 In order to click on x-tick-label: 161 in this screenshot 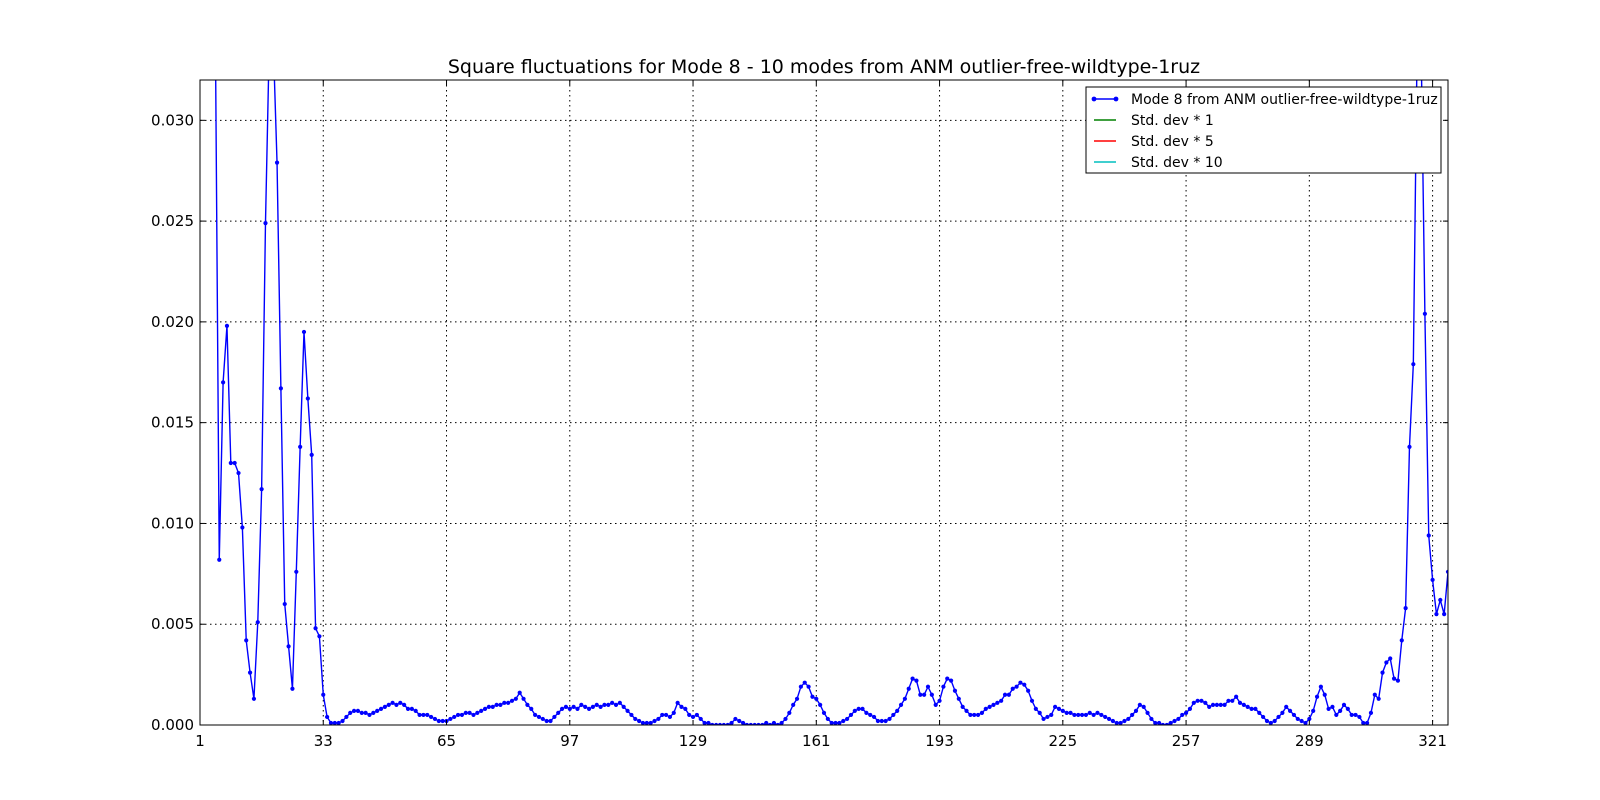, I will do `click(816, 741)`.